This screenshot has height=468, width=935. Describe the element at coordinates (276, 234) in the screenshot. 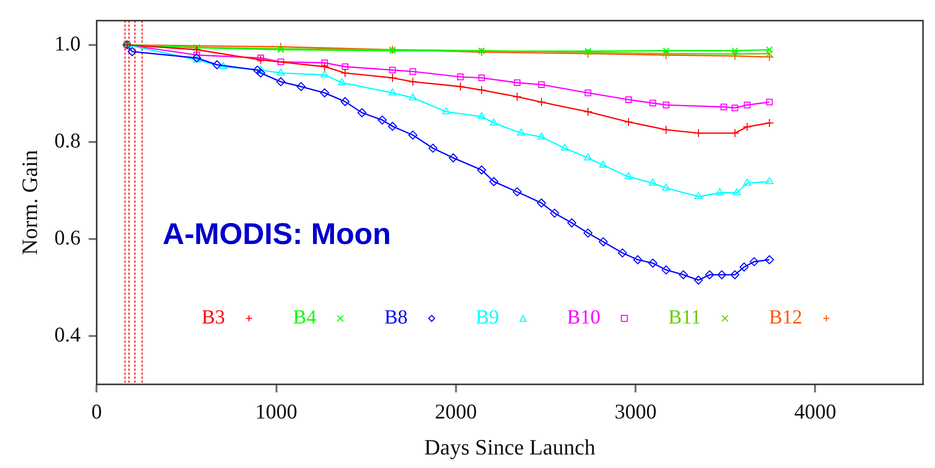

I see `annotation: A-MODIS: Moon` at that location.